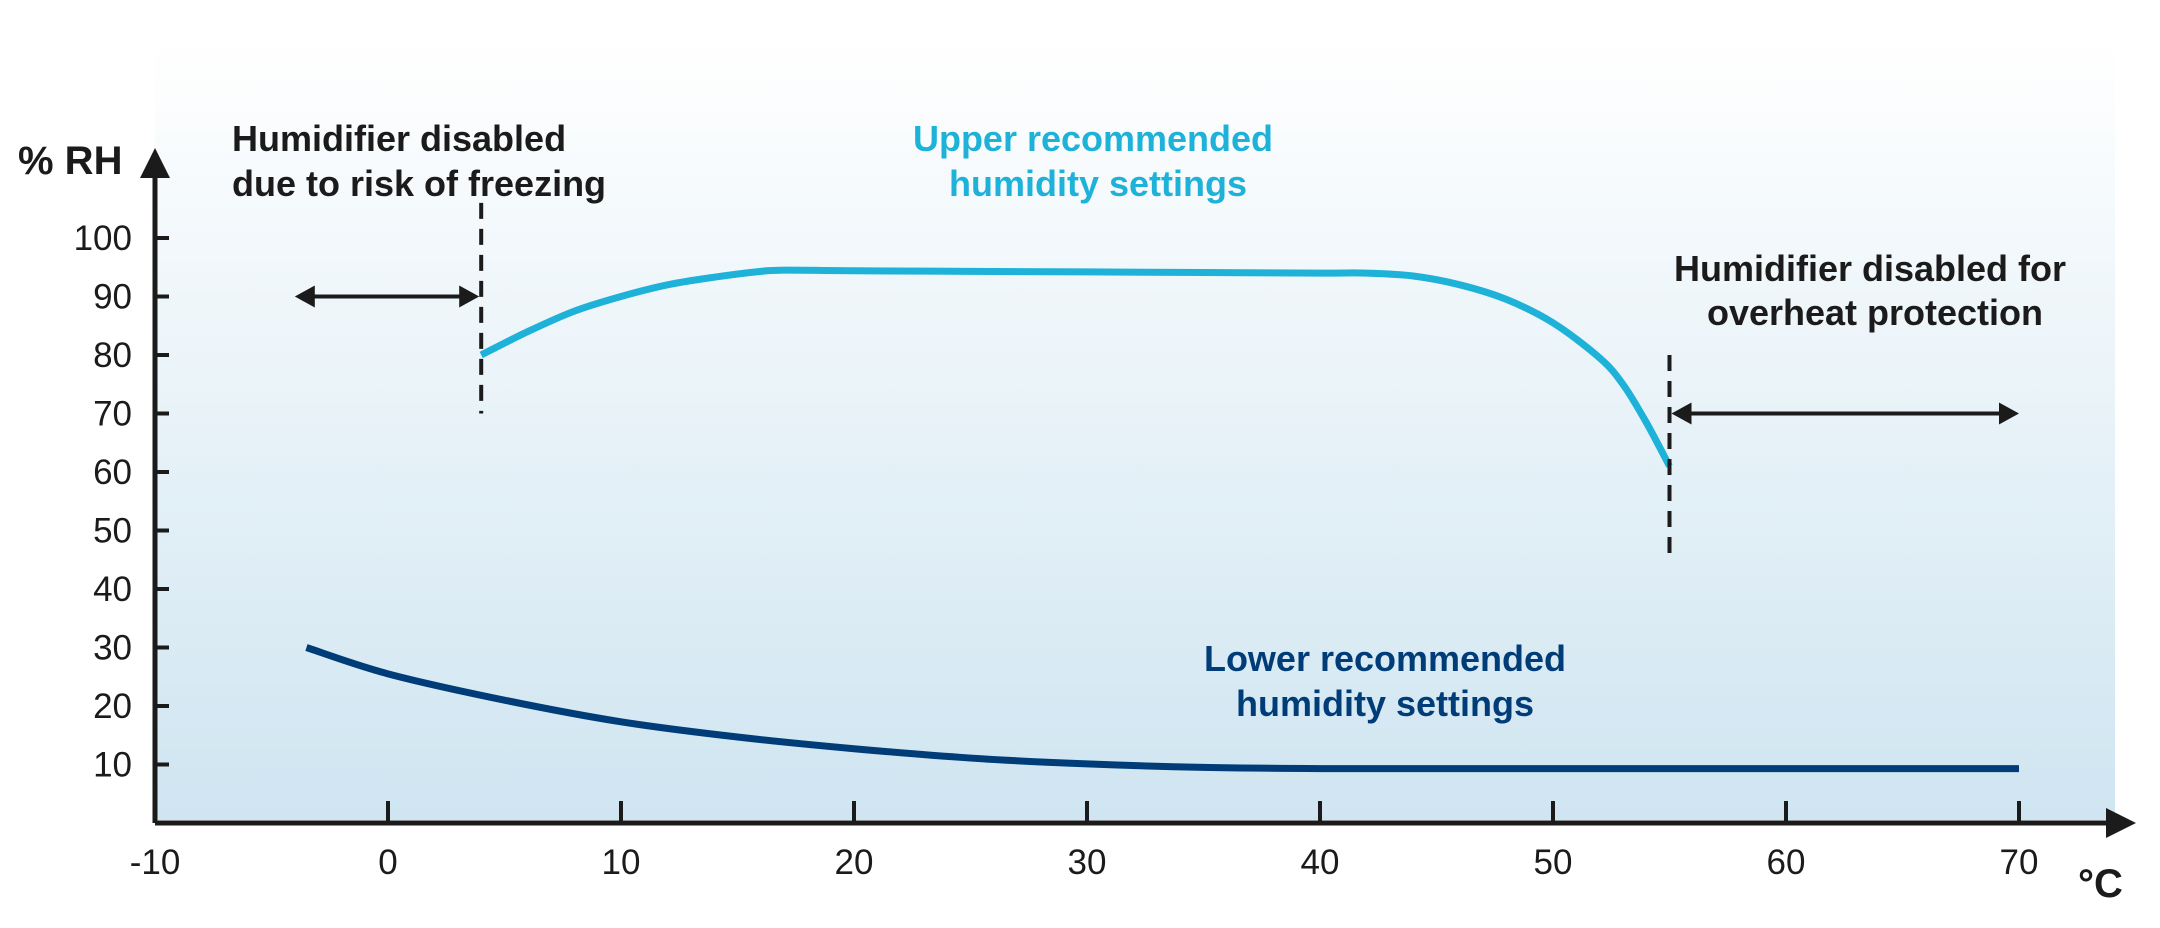  What do you see at coordinates (1553, 862) in the screenshot?
I see `x-tick-label: 50` at bounding box center [1553, 862].